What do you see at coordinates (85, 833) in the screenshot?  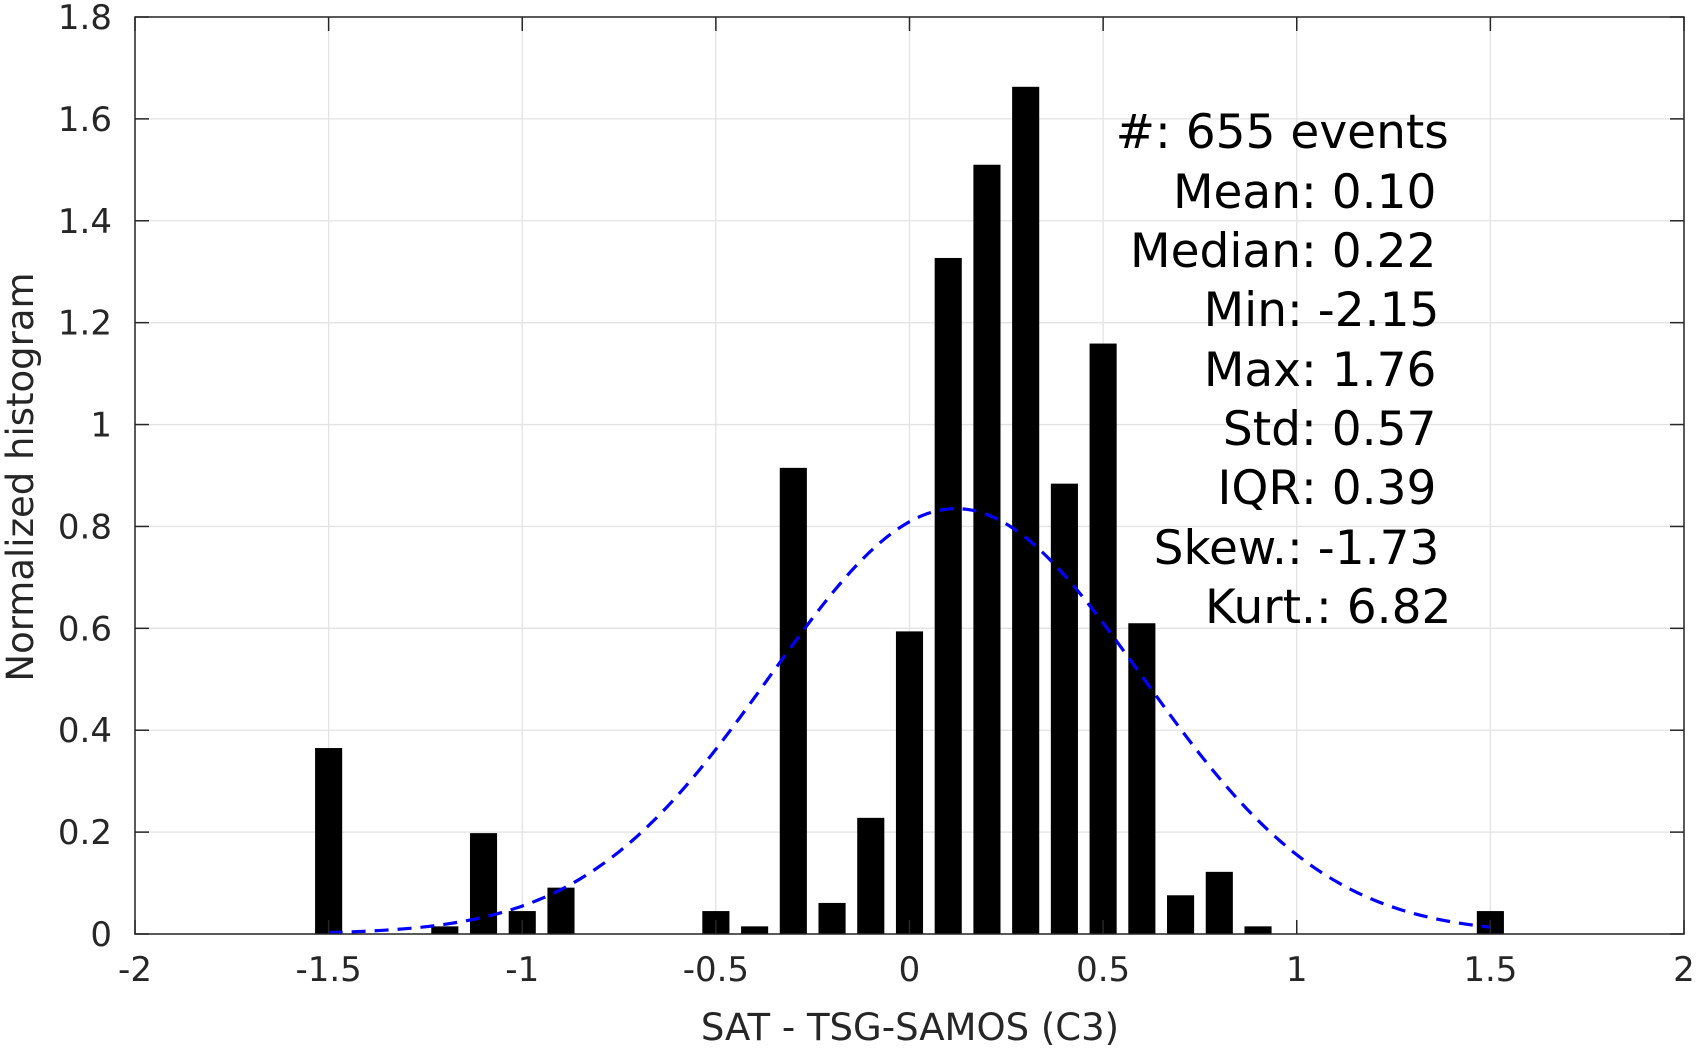 I see `y-tick-label: 0.2` at bounding box center [85, 833].